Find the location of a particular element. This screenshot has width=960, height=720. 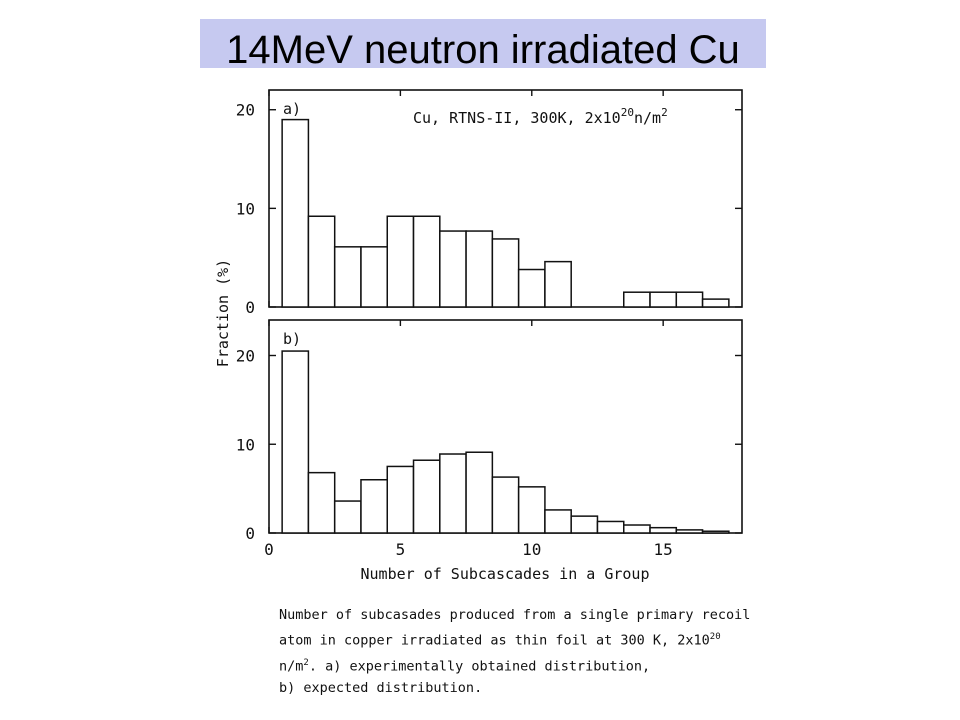

x-tick-label: 5 is located at coordinates (401, 549).